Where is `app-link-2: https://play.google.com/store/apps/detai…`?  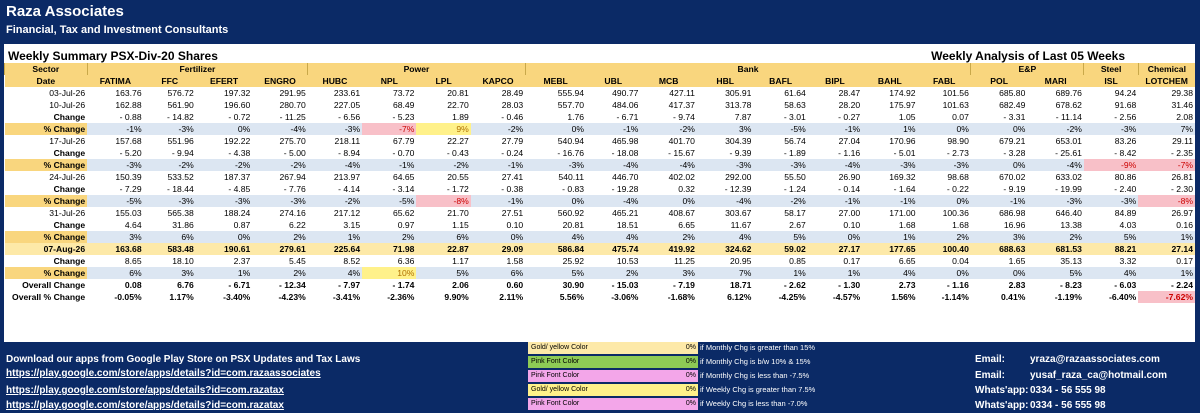
app-link-2: https://play.google.com/store/apps/detai… is located at coordinates (145, 390).